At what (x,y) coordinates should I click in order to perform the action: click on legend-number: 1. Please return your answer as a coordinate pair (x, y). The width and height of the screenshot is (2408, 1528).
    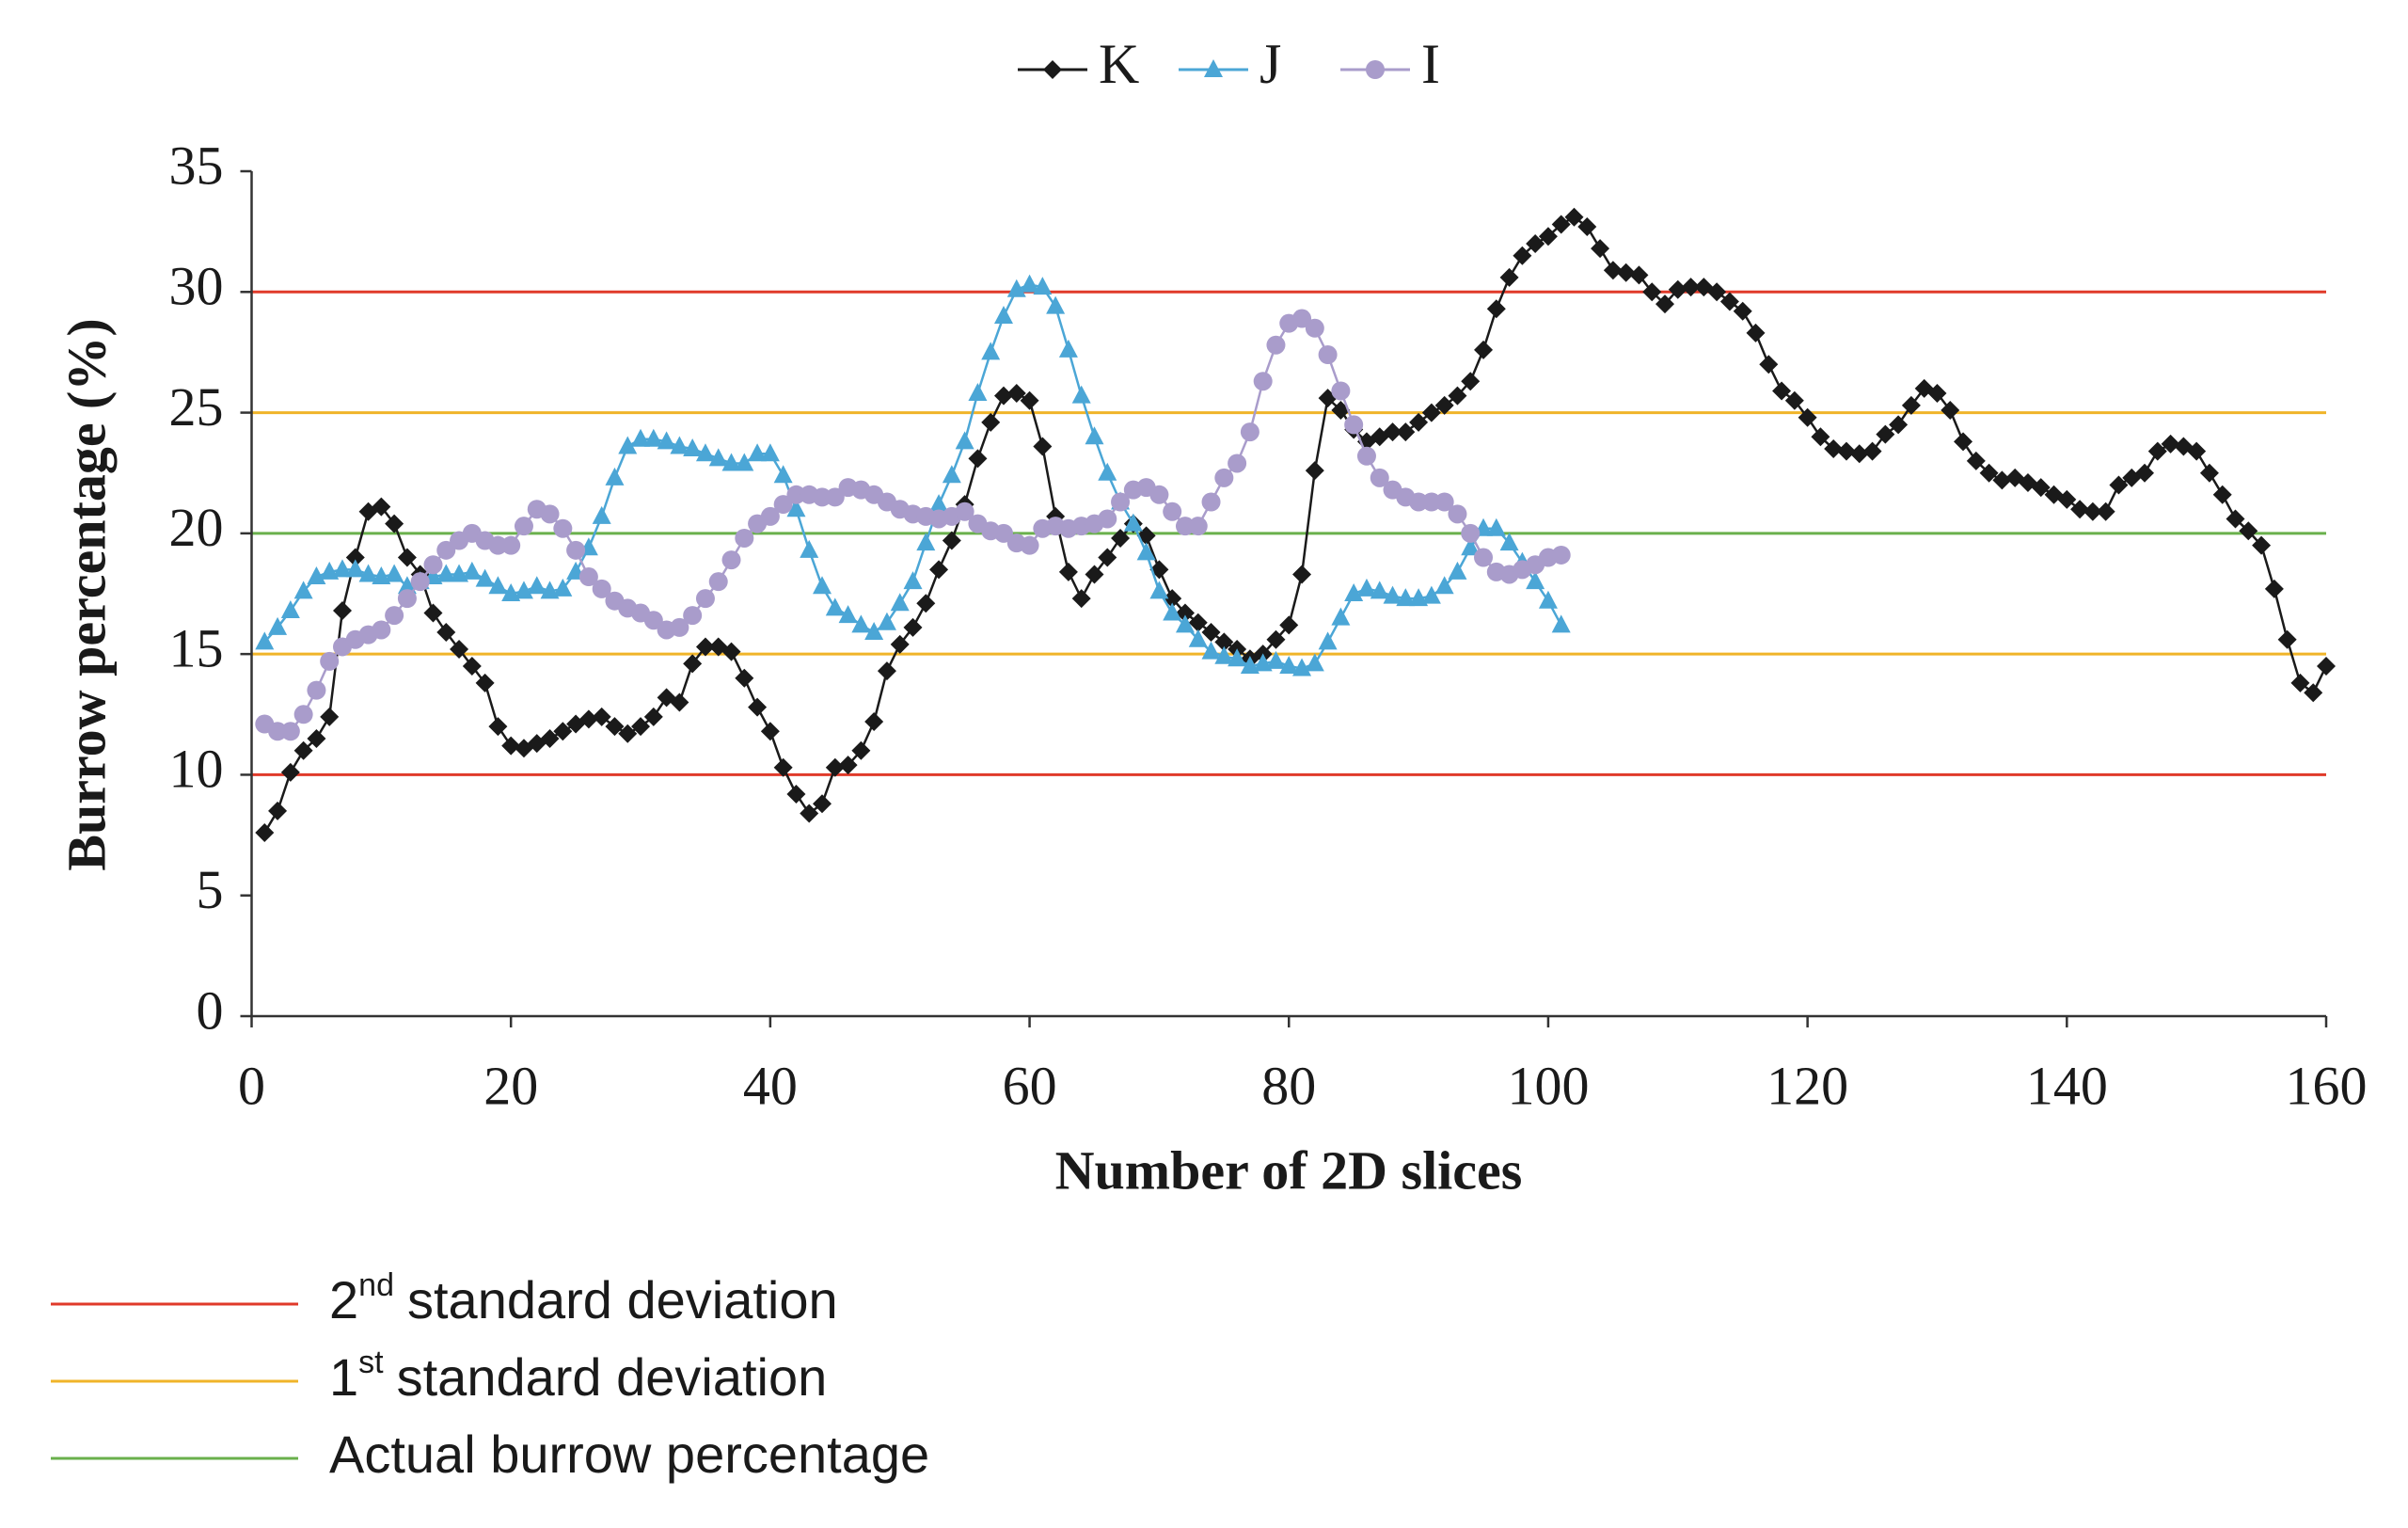
    Looking at the image, I should click on (344, 1377).